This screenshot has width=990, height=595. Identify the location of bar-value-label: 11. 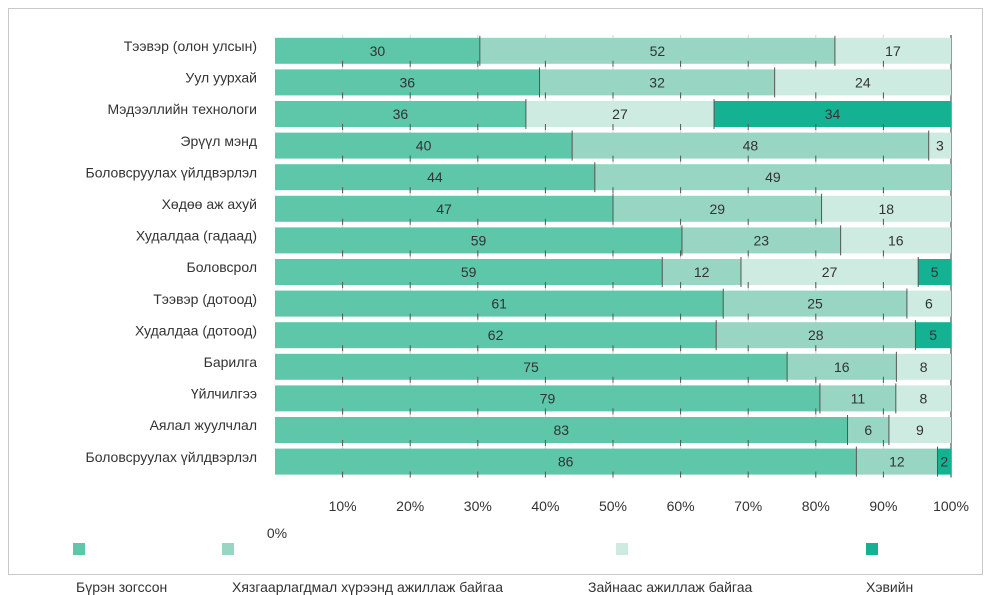
(858, 398).